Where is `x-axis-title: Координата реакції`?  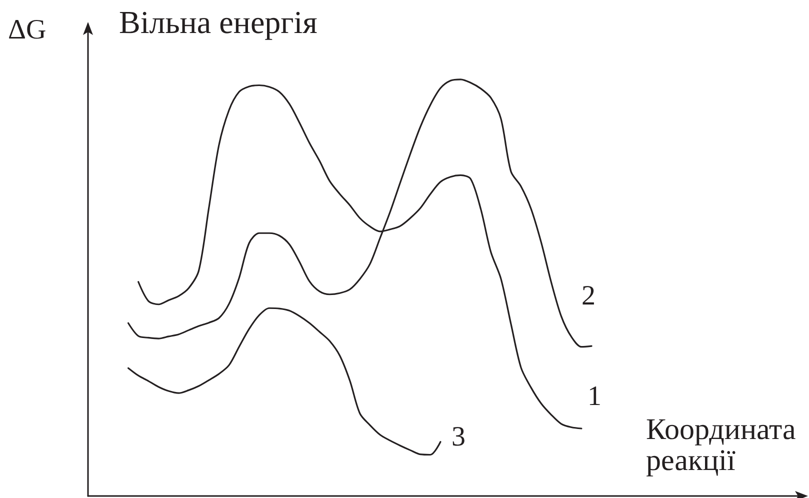 x-axis-title: Координата реакції is located at coordinates (721, 445).